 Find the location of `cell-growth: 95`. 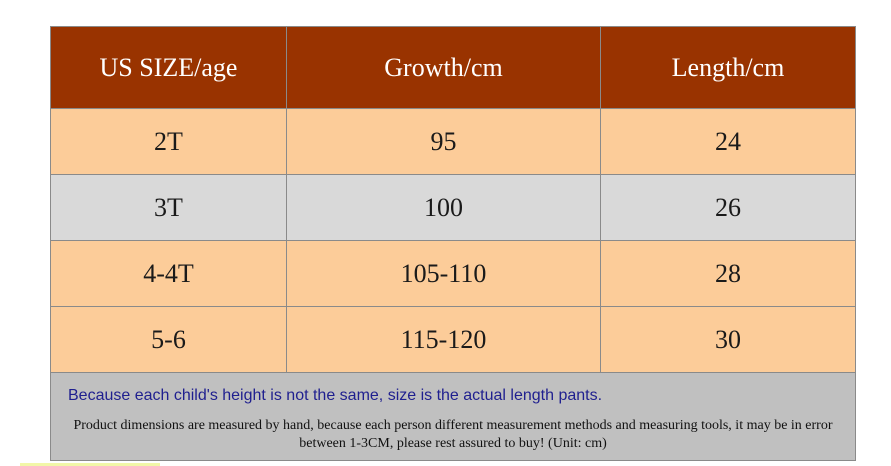

cell-growth: 95 is located at coordinates (443, 141).